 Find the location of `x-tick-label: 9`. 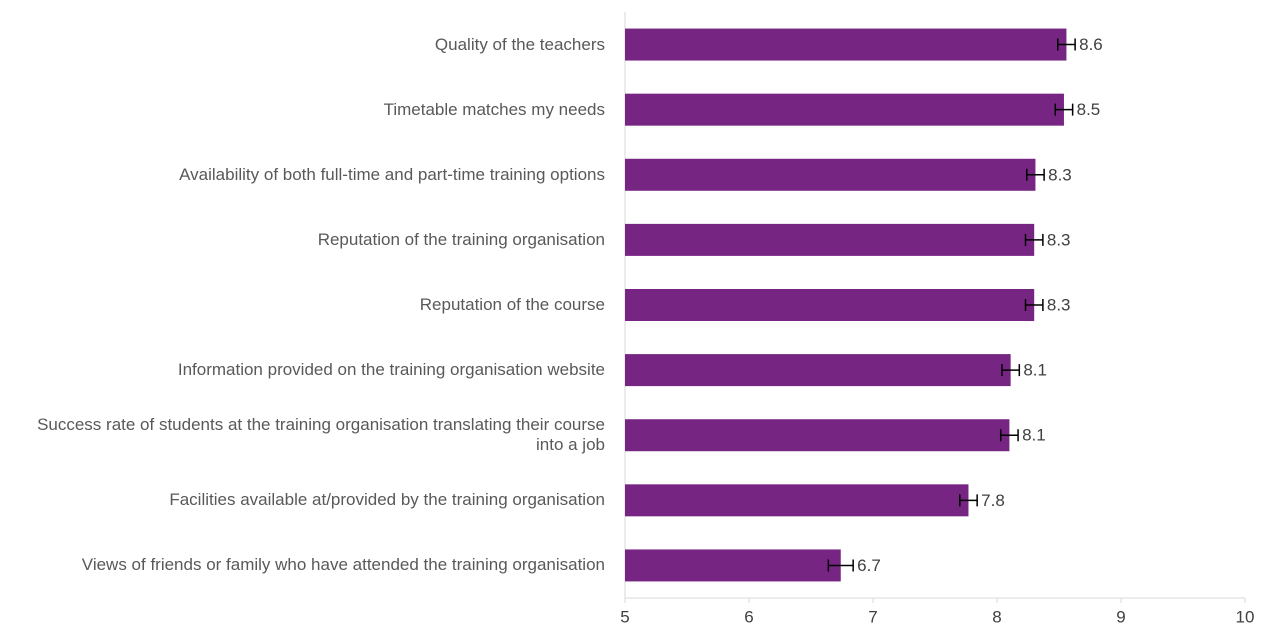

x-tick-label: 9 is located at coordinates (1120, 616).